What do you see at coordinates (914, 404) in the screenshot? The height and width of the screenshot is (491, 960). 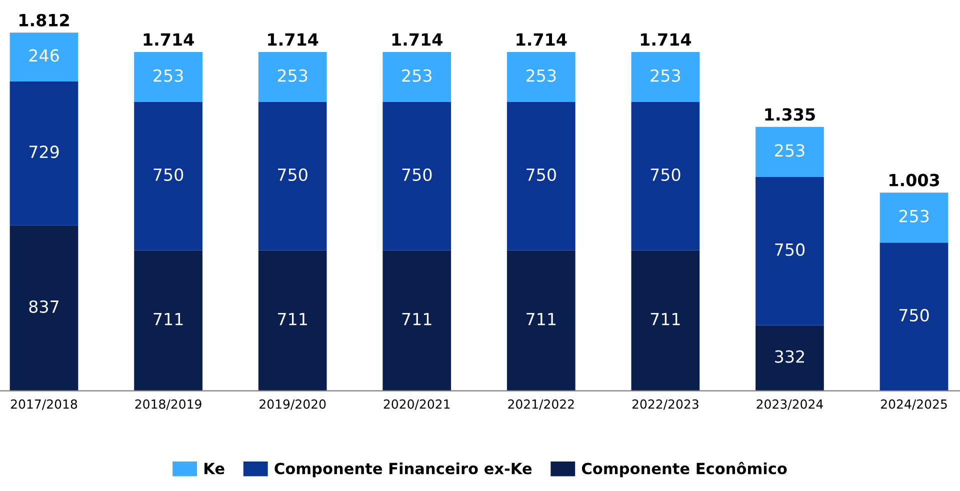 I see `x-tick-label: 2024/2025` at bounding box center [914, 404].